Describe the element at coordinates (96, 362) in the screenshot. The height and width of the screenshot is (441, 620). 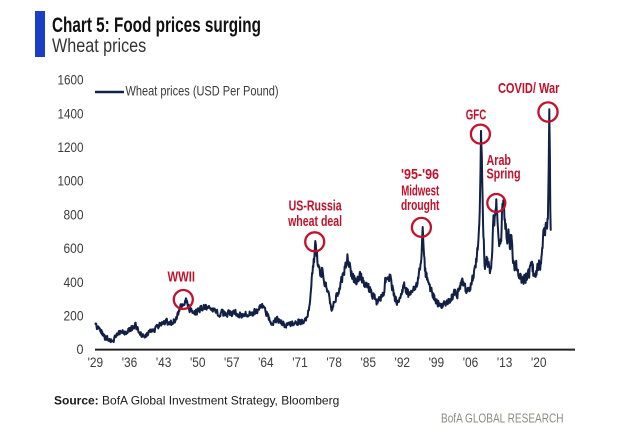
I see `svg-text: '29` at that location.